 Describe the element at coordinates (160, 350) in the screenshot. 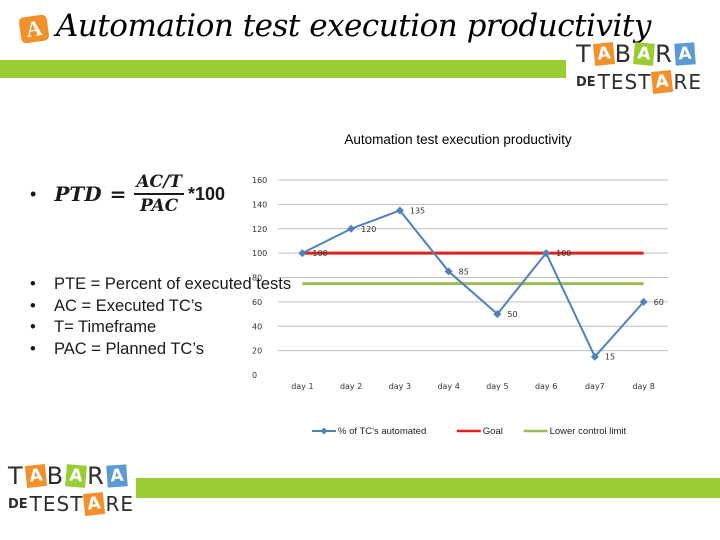

I see `definition-item: PAC = Planned TC’s` at that location.